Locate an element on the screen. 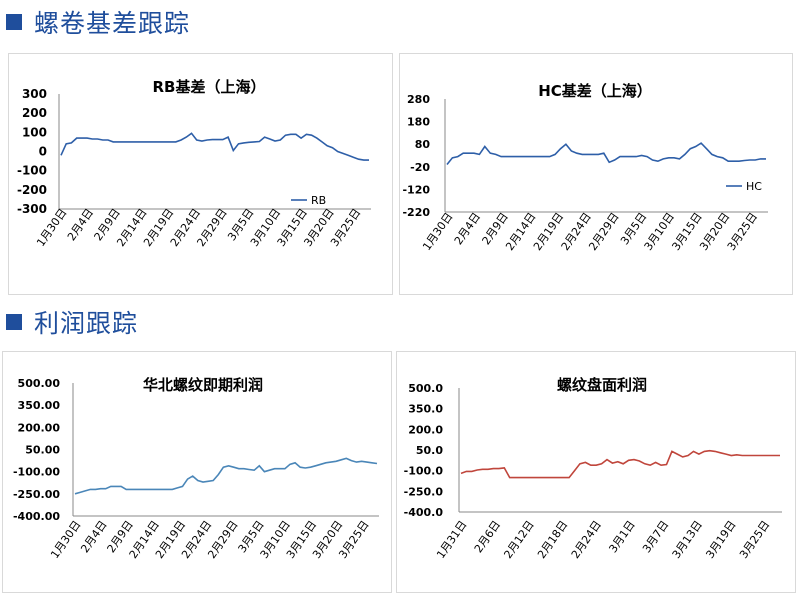 Image resolution: width=801 pixels, height=596 pixels. y-tick-label: 200.00 is located at coordinates (39, 427).